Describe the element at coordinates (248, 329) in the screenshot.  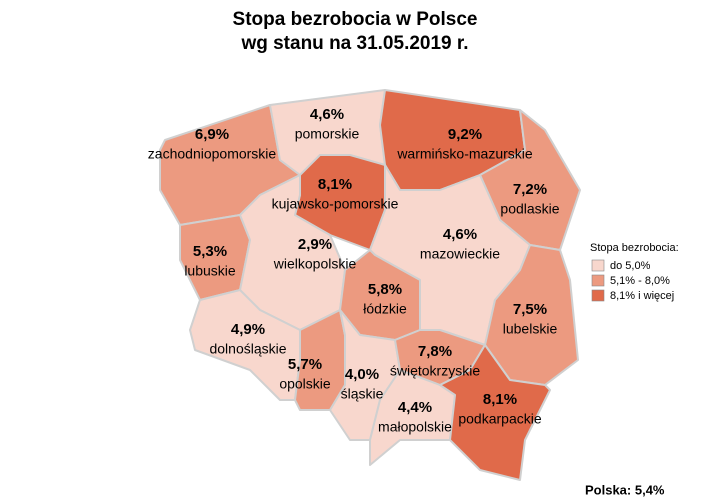
I see `value-label: 4,9%` at that location.